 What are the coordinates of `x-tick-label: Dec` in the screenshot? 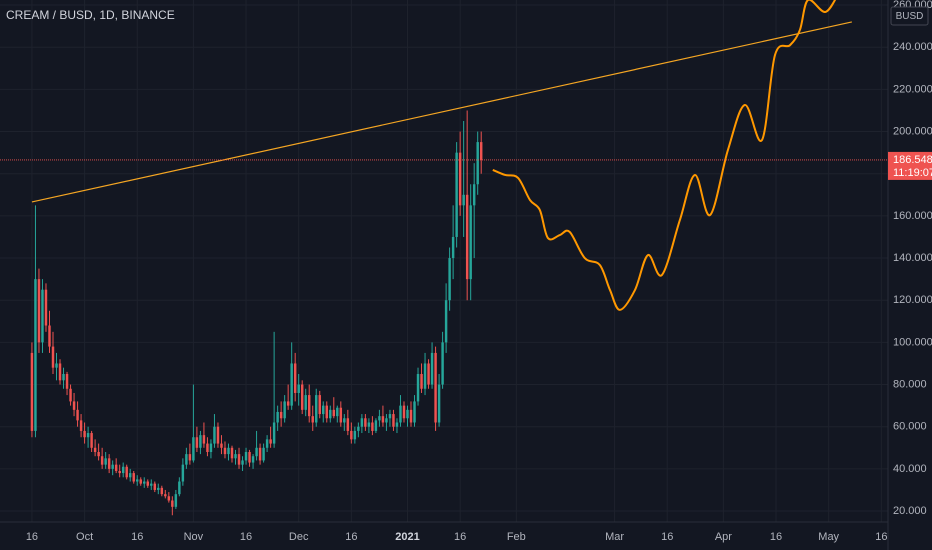 It's located at (299, 537).